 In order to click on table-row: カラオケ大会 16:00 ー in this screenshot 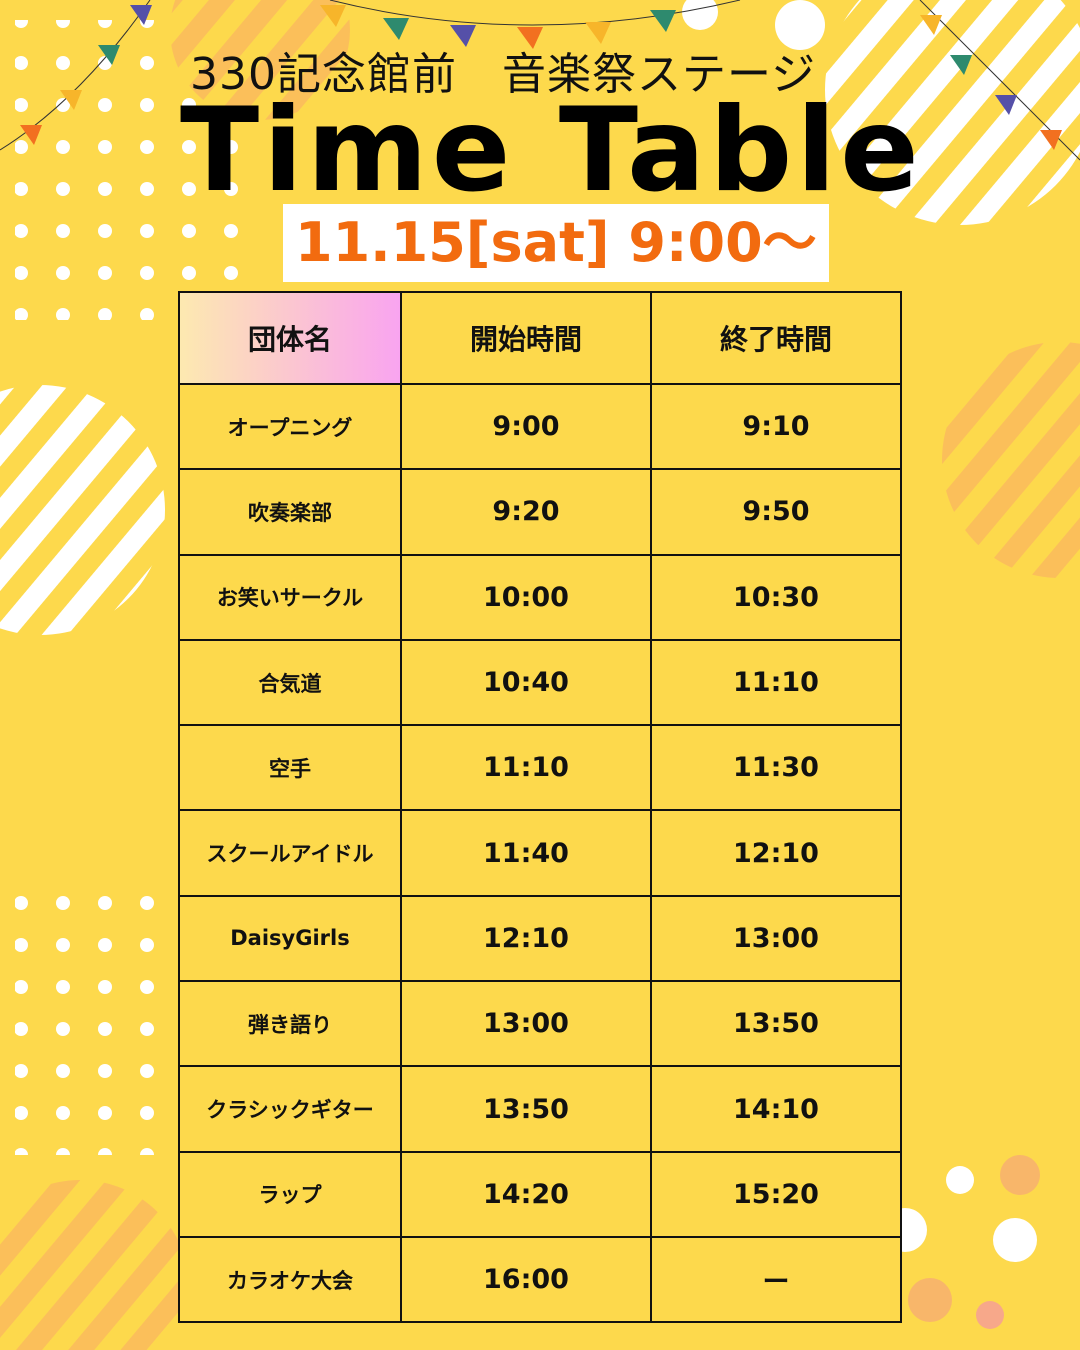, I will do `click(540, 1279)`.